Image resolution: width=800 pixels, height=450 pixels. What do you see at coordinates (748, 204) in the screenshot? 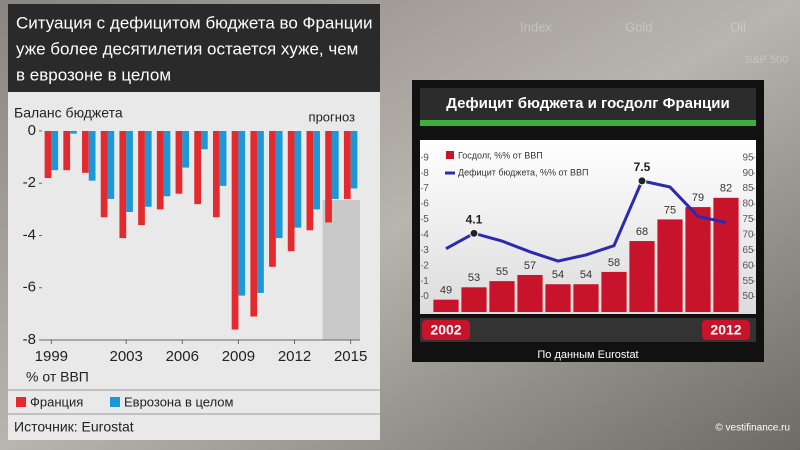
I see `y2-tick-label: 80` at bounding box center [748, 204].